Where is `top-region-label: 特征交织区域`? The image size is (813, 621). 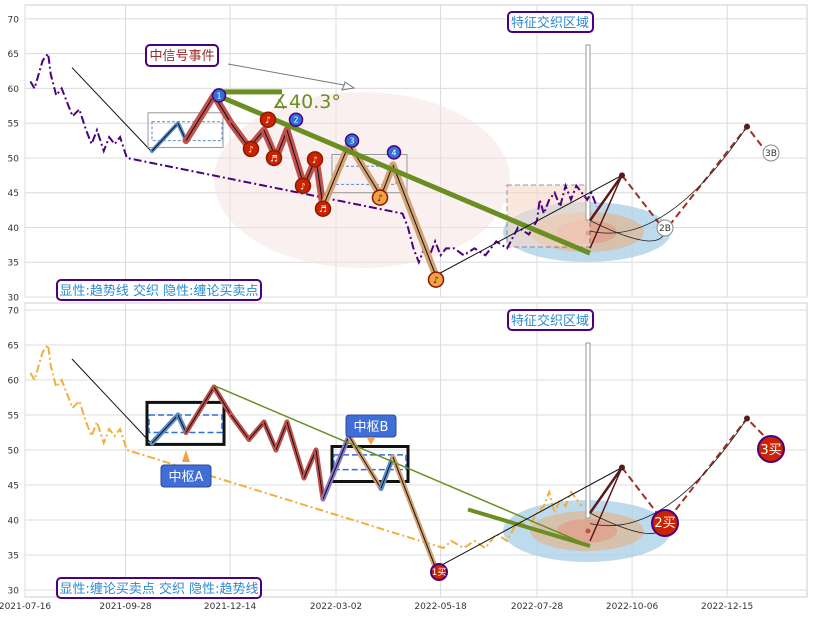
top-region-label: 特征交织区域 is located at coordinates (550, 23).